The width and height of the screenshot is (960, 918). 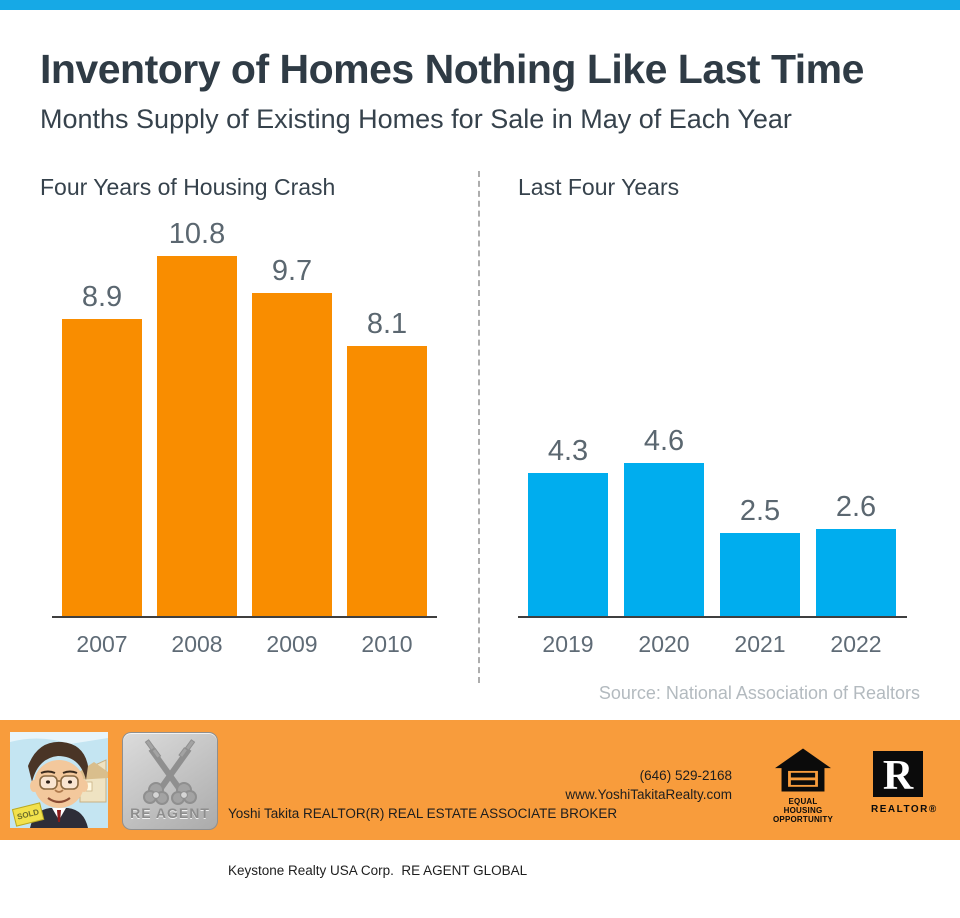 I want to click on bar-group: 10.8, so click(x=197, y=416).